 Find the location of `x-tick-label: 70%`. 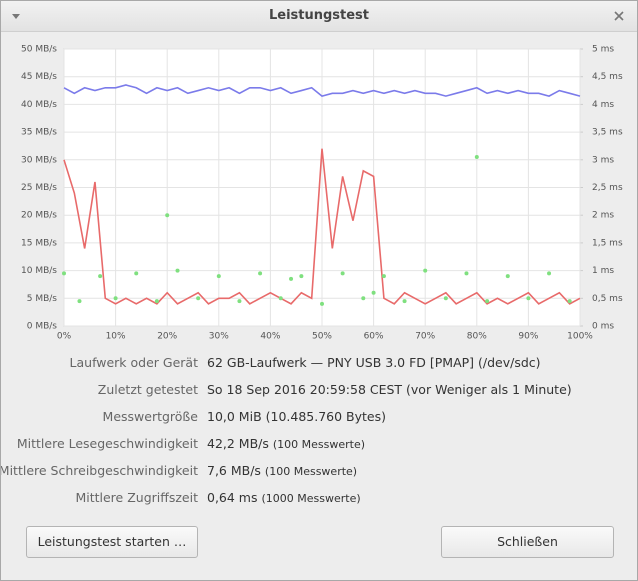

x-tick-label: 70% is located at coordinates (425, 337).